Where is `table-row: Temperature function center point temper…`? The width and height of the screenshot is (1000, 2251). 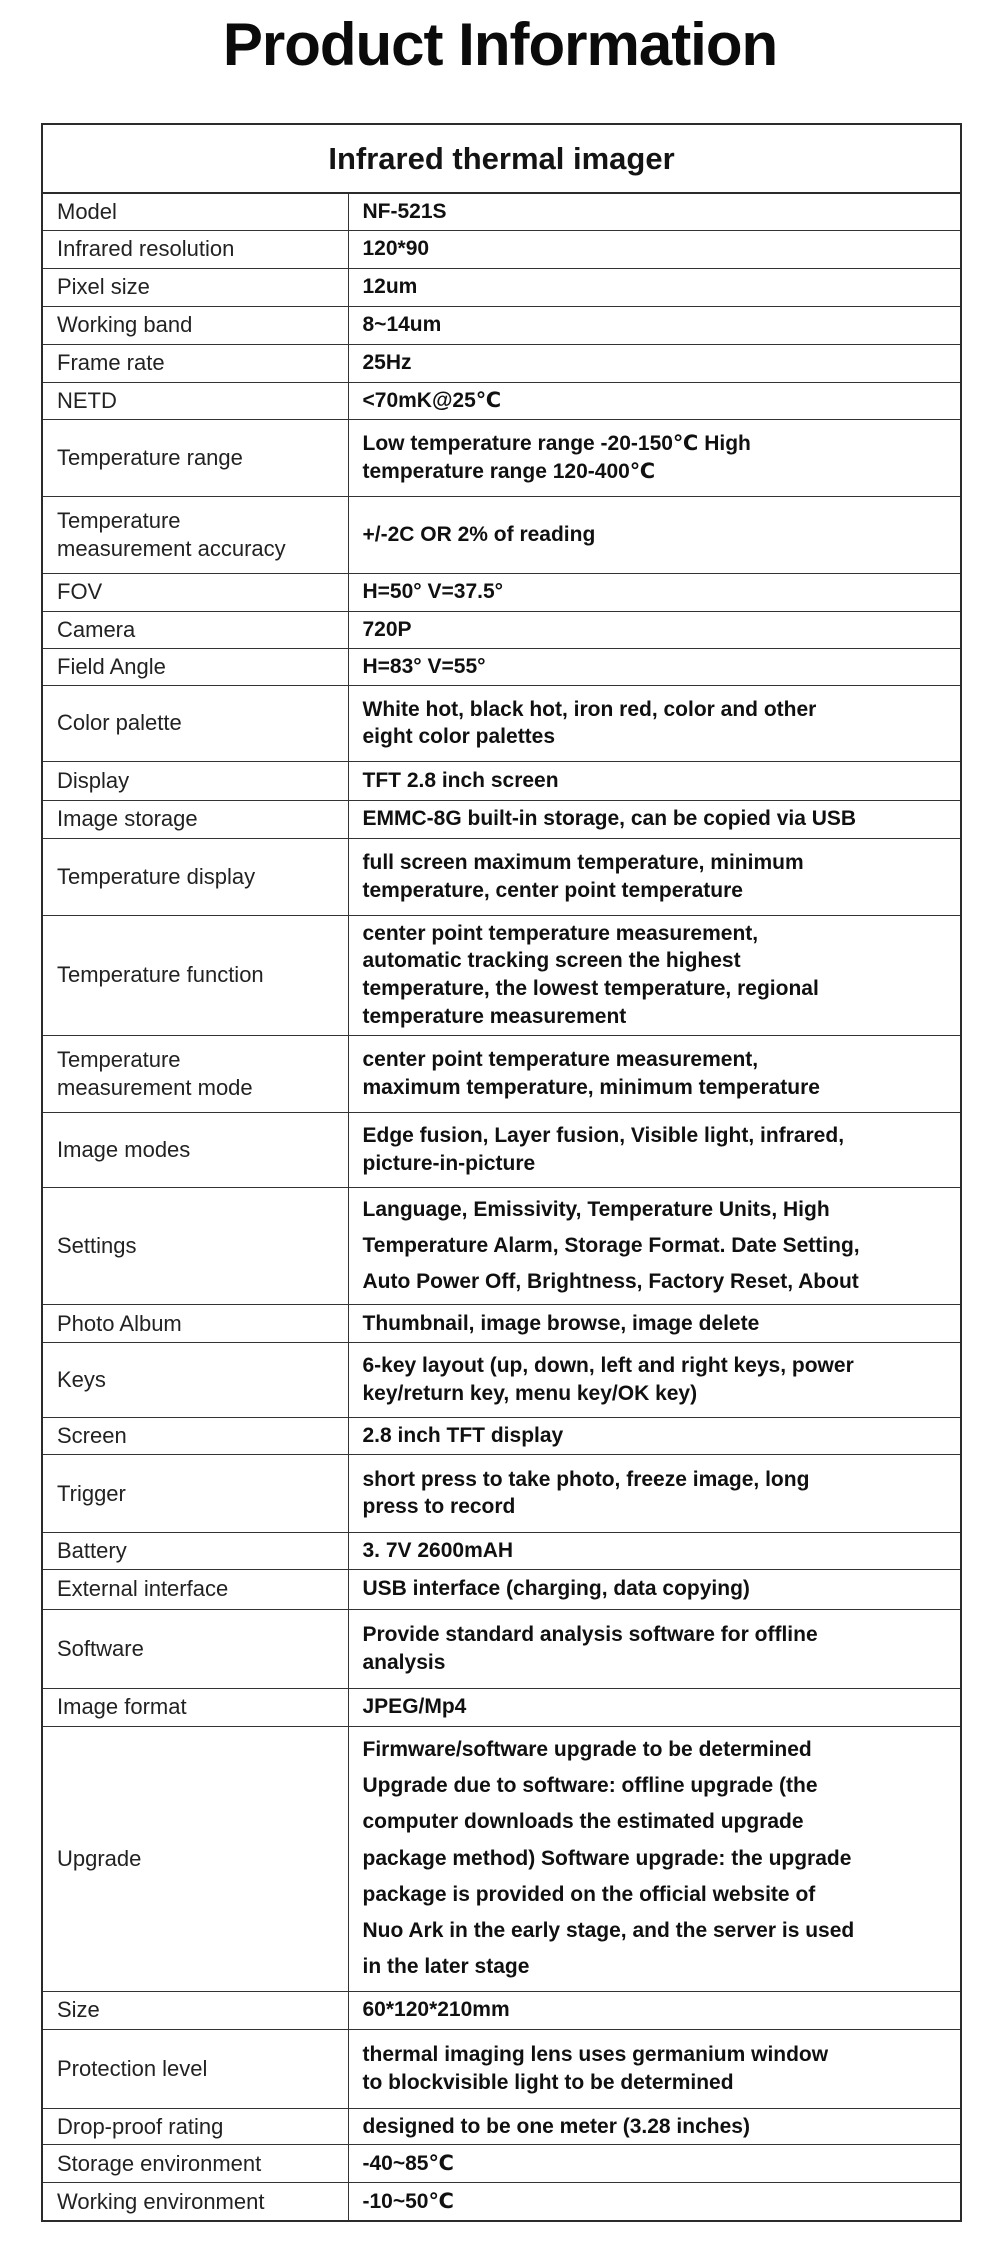
table-row: Temperature function center point temper… is located at coordinates (501, 975).